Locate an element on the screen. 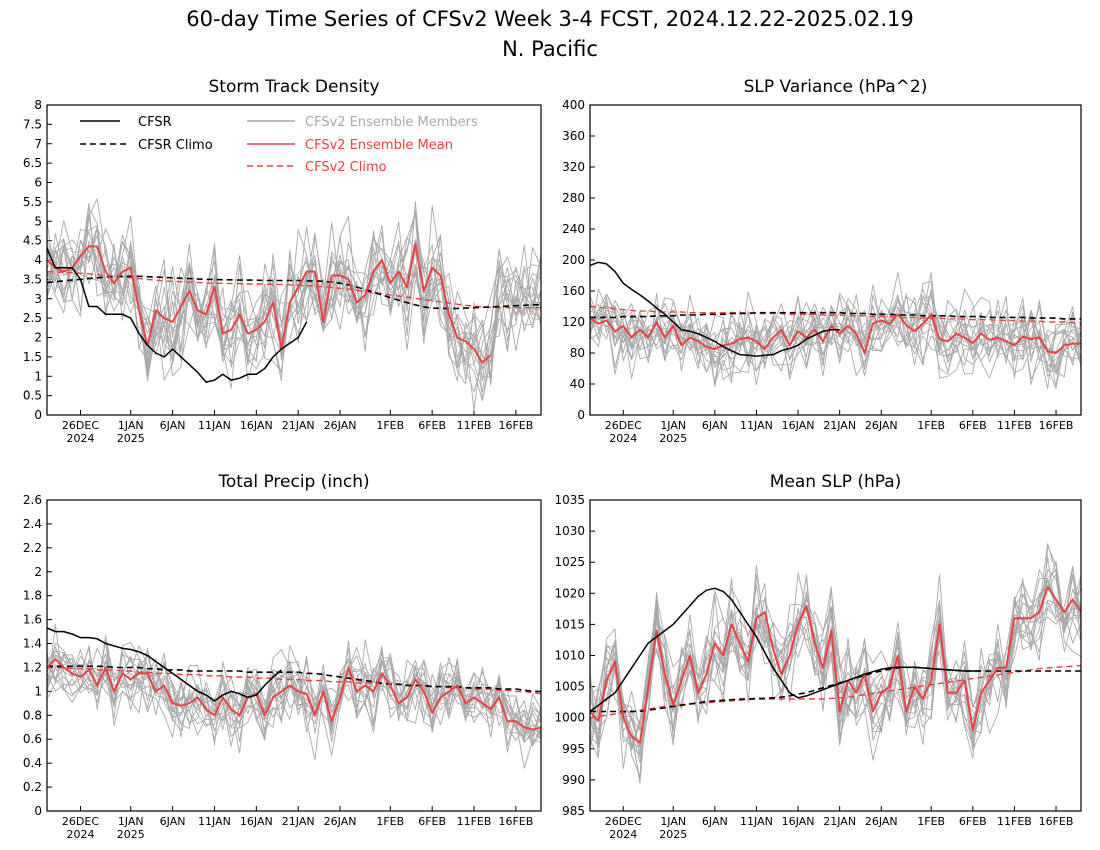  legend-cfsr-label: CFSR is located at coordinates (155, 122).